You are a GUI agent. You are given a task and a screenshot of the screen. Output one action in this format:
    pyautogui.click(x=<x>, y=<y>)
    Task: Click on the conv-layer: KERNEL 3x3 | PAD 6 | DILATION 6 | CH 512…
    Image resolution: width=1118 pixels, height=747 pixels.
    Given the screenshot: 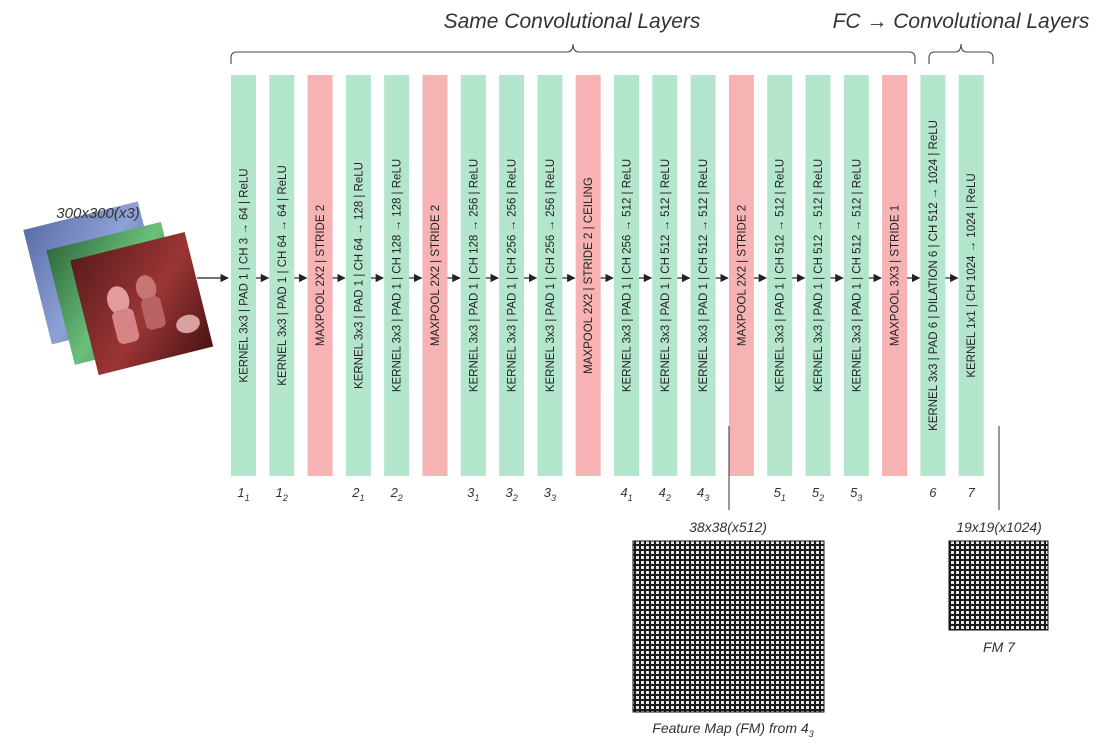 What is the action you would take?
    pyautogui.click(x=933, y=275)
    